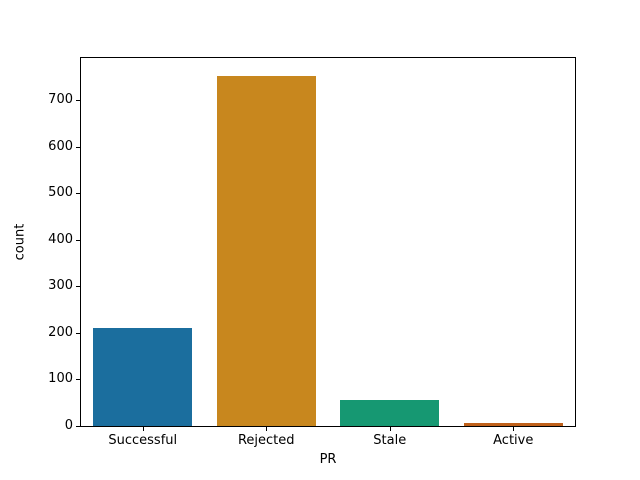  Describe the element at coordinates (328, 459) in the screenshot. I see `x-axis-label: PR` at that location.